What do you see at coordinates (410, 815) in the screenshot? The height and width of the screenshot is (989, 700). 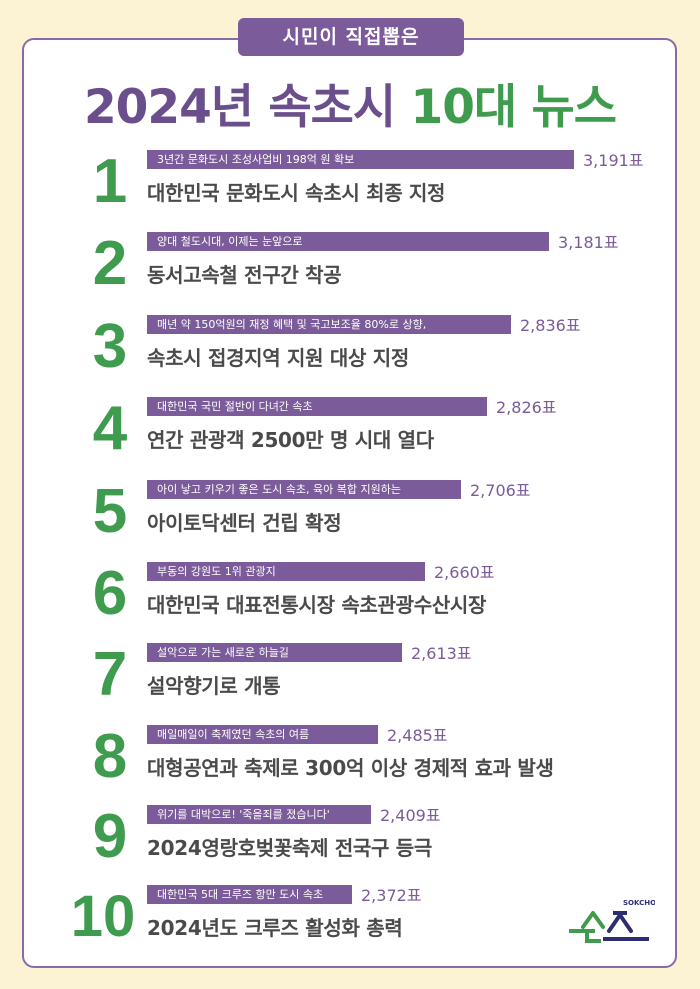 I see `vote-count: 2,409표` at bounding box center [410, 815].